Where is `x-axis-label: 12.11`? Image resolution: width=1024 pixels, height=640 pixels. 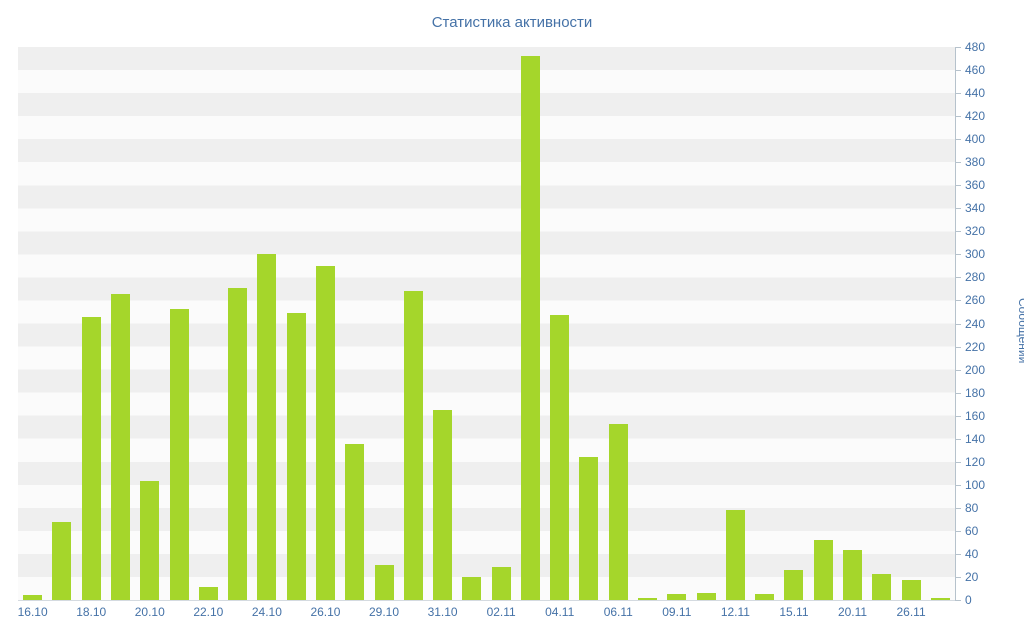 x-axis-label: 12.11 is located at coordinates (735, 612).